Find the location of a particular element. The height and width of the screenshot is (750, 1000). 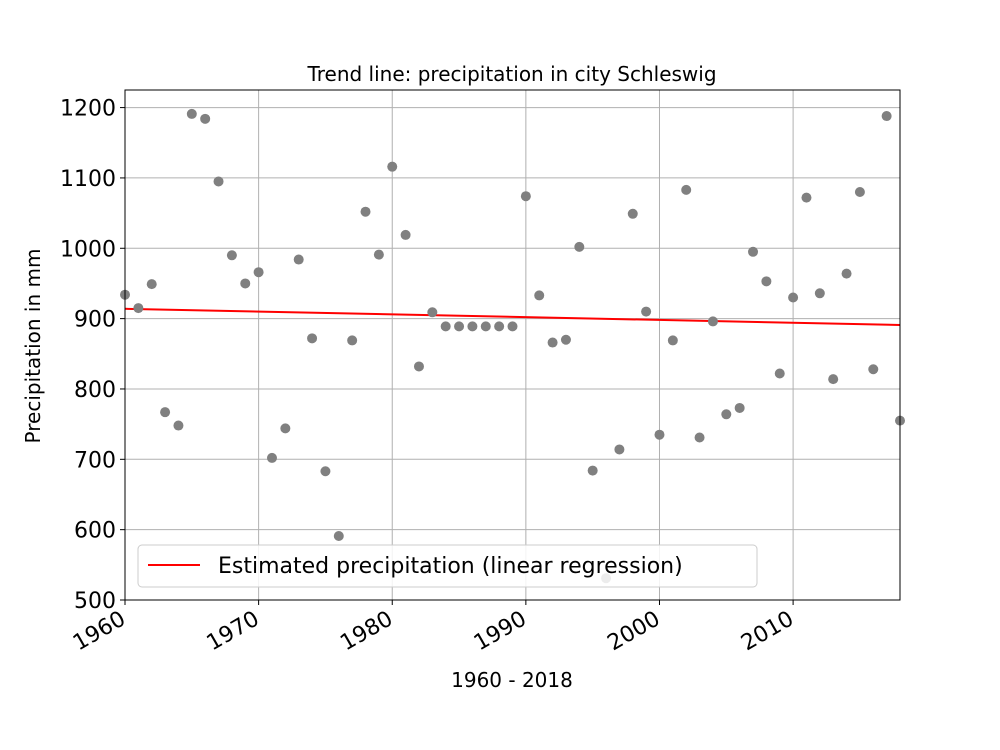

x-axis-label: 1960 - 2018 is located at coordinates (512, 680).